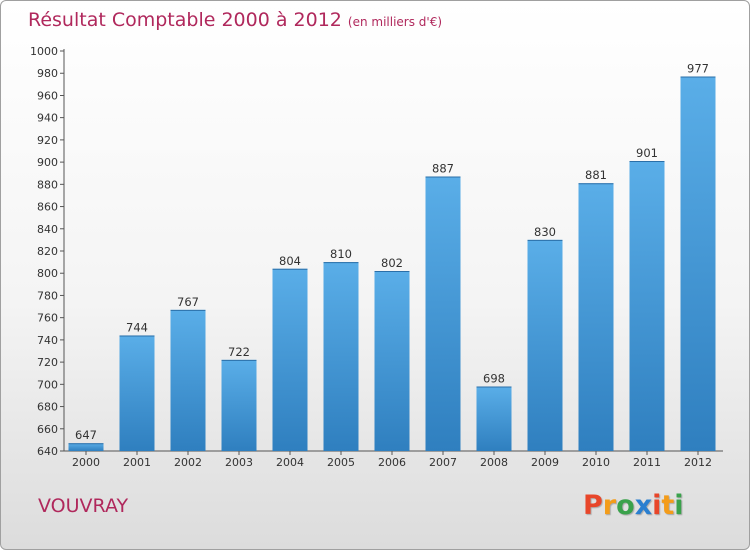  Describe the element at coordinates (698, 264) in the screenshot. I see `bar-2012` at that location.